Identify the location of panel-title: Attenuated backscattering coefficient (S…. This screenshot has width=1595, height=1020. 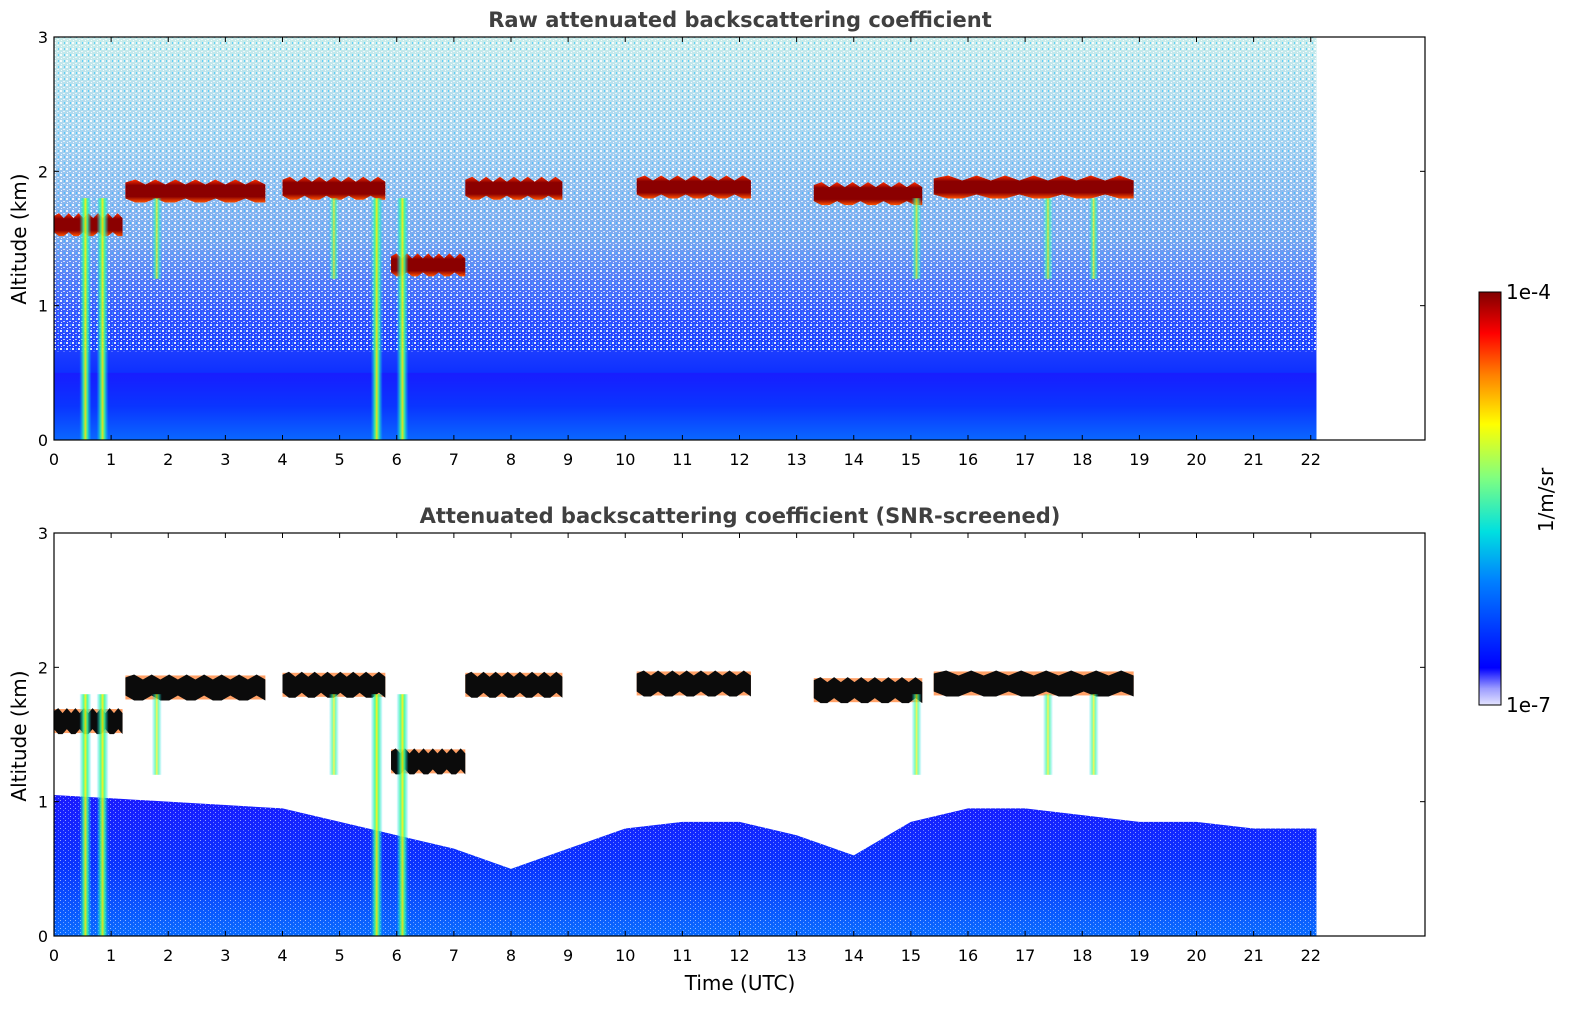
(740, 516).